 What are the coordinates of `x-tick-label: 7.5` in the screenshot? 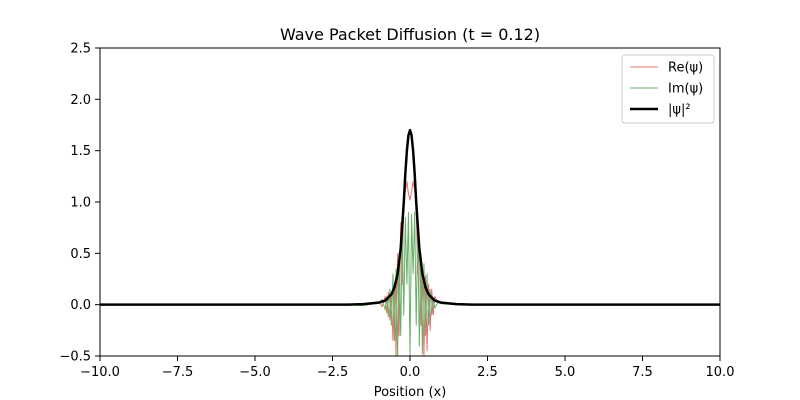 It's located at (642, 372).